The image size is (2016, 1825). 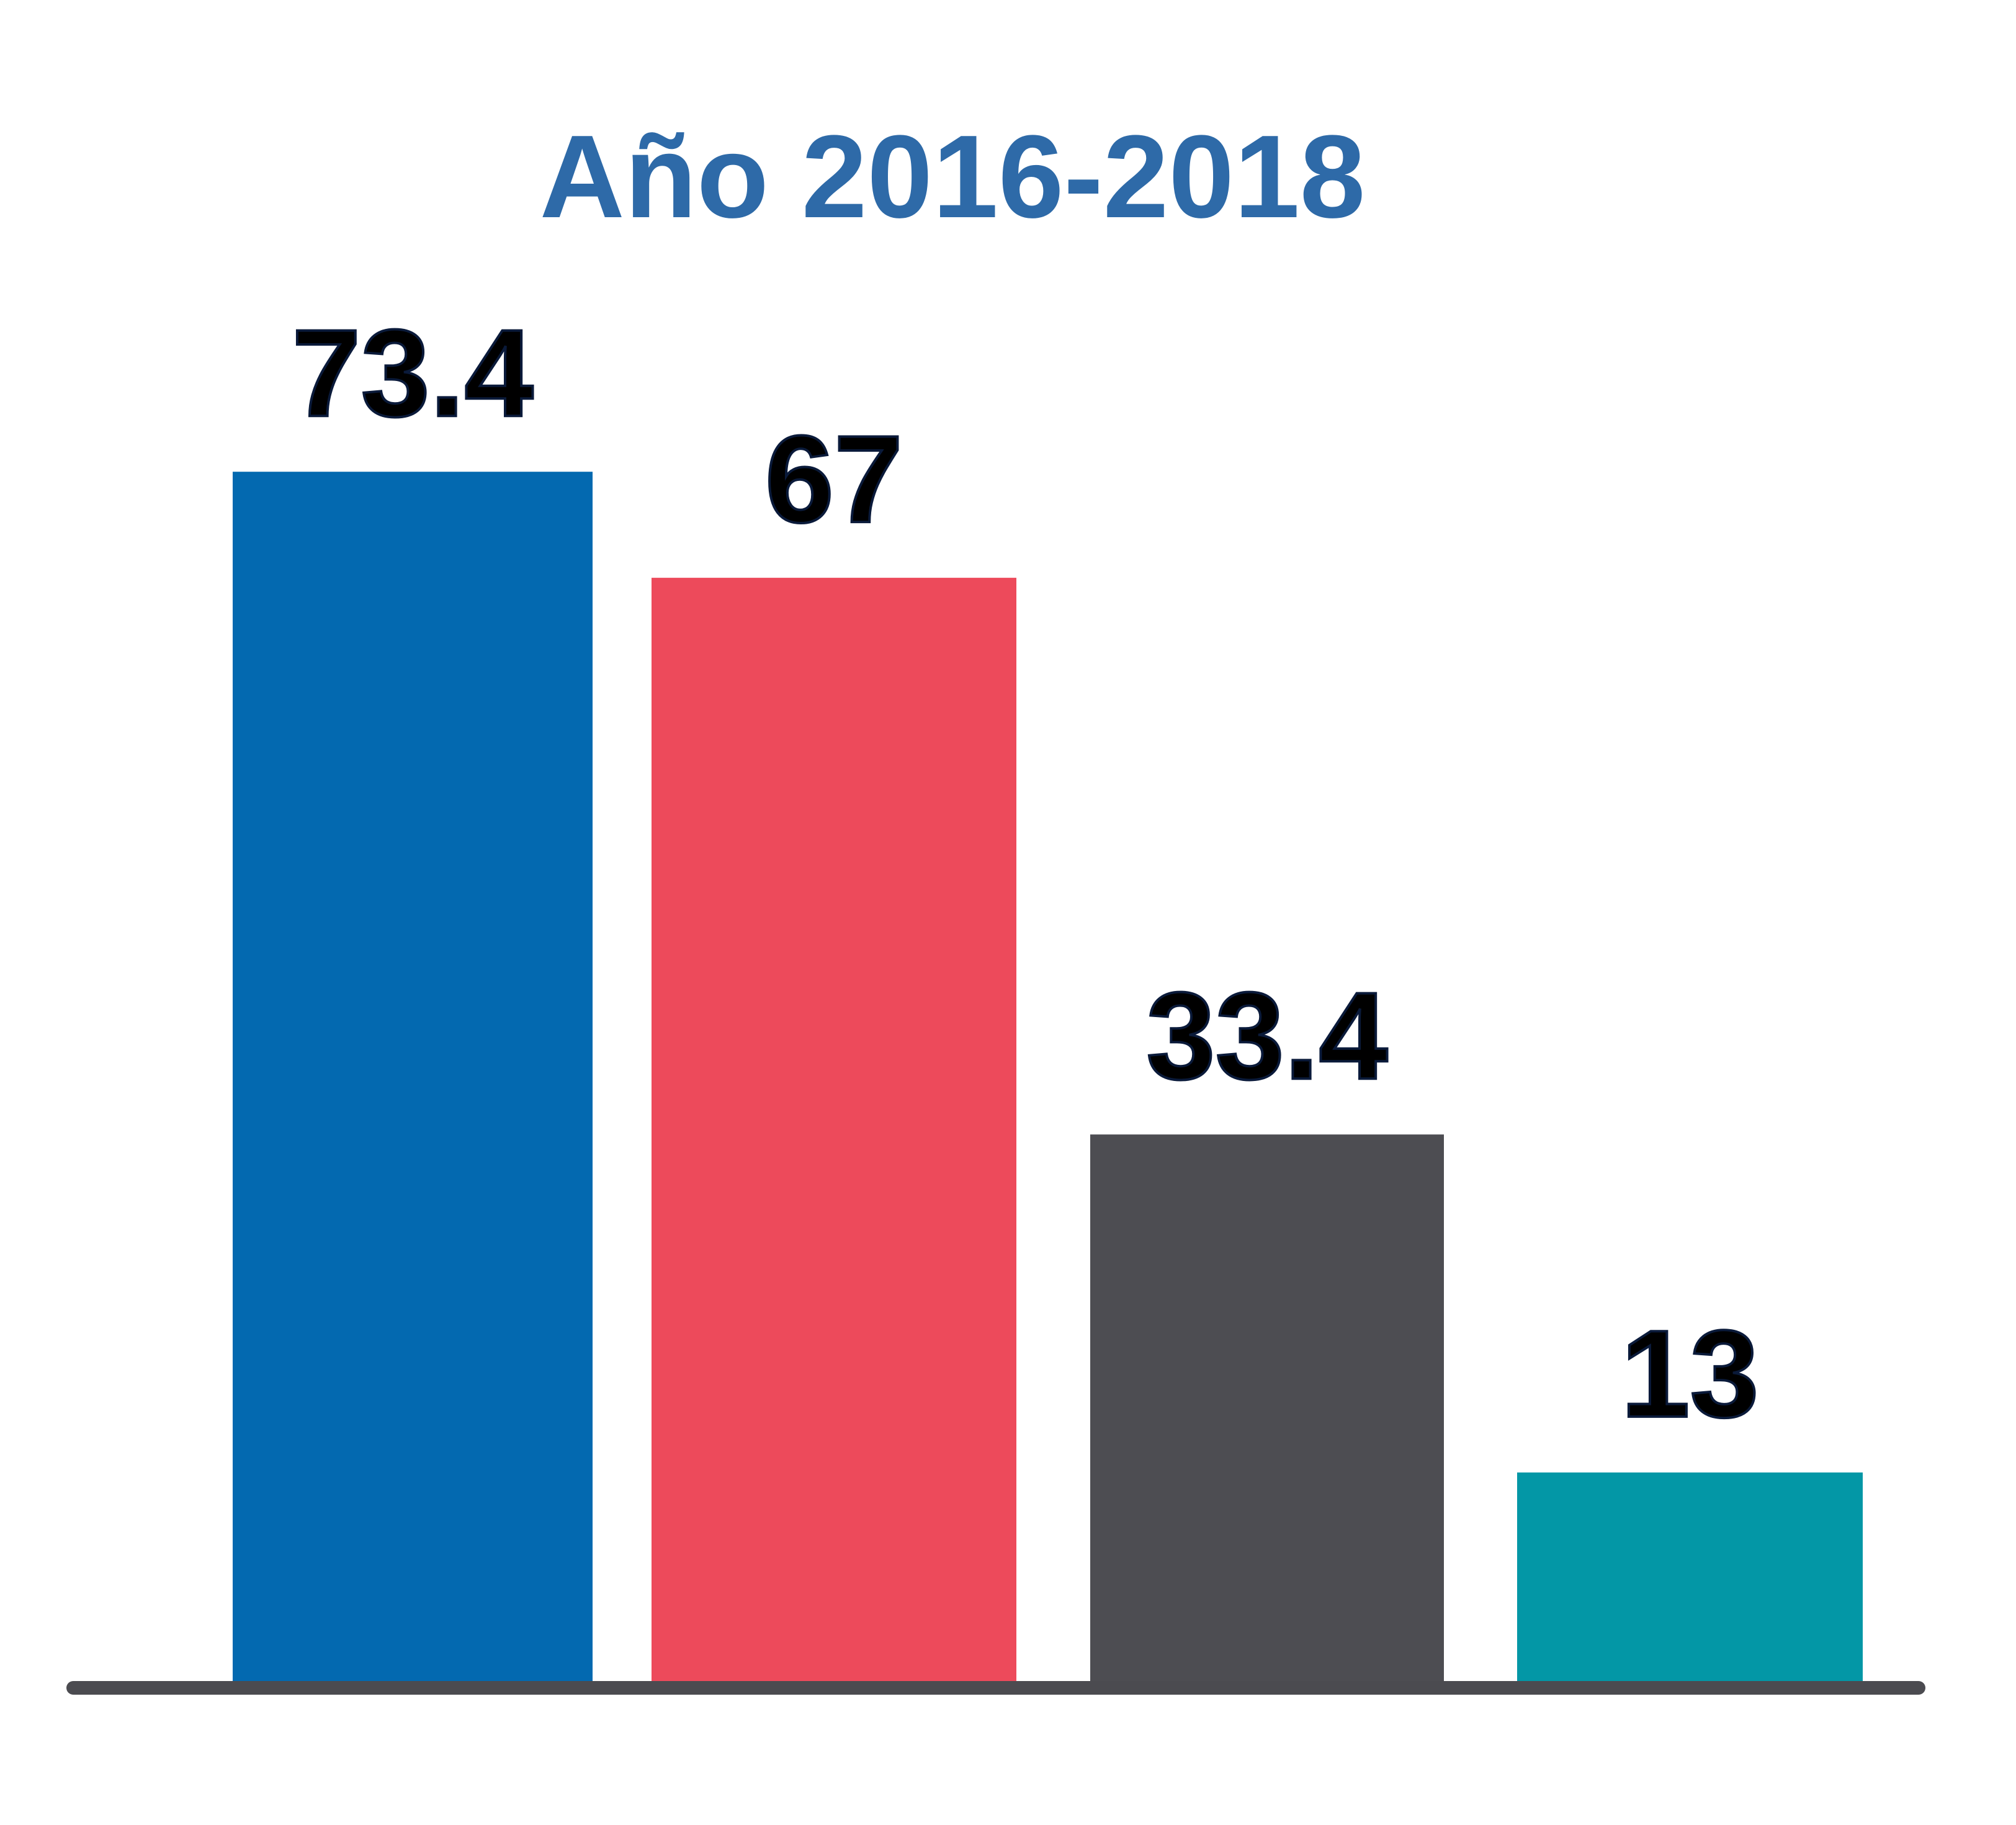 I want to click on data-label-3: 33.4, so click(x=1266, y=1036).